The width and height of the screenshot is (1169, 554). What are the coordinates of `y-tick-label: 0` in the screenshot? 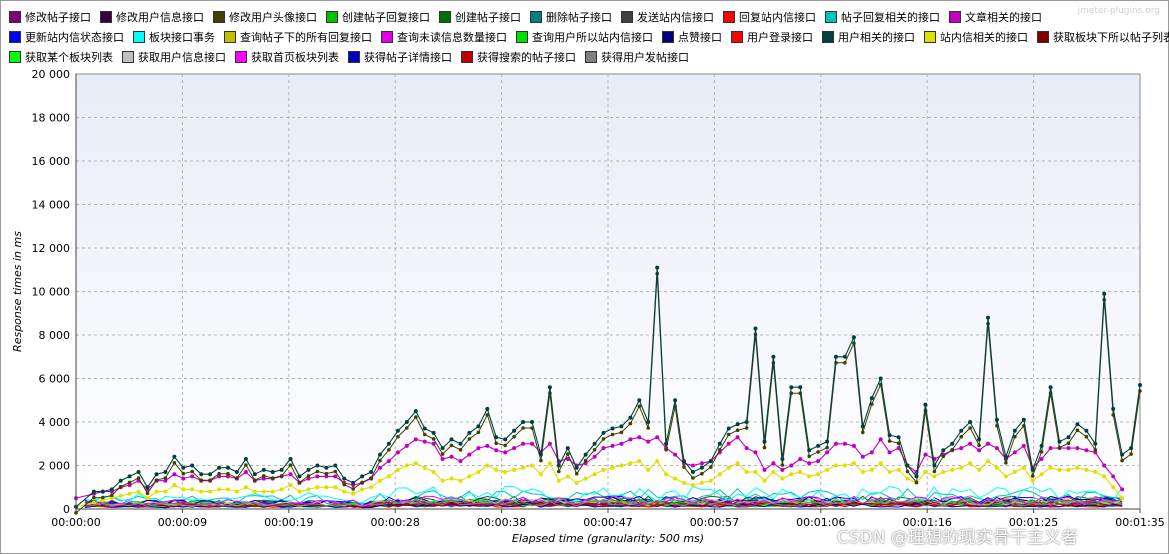 It's located at (66, 509).